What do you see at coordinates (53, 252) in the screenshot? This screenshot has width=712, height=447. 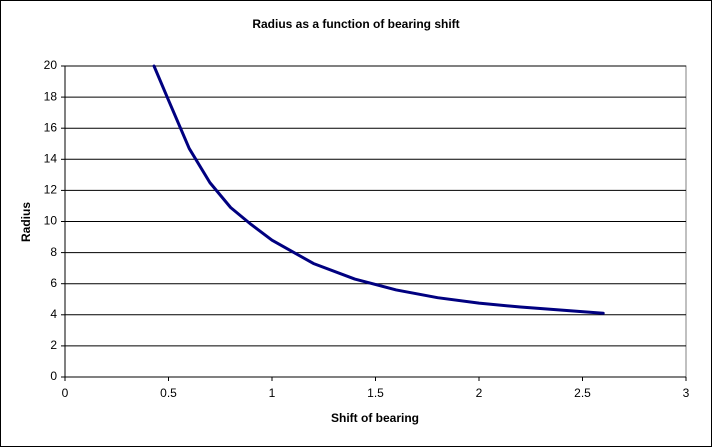 I see `y-tick-label: 8` at bounding box center [53, 252].